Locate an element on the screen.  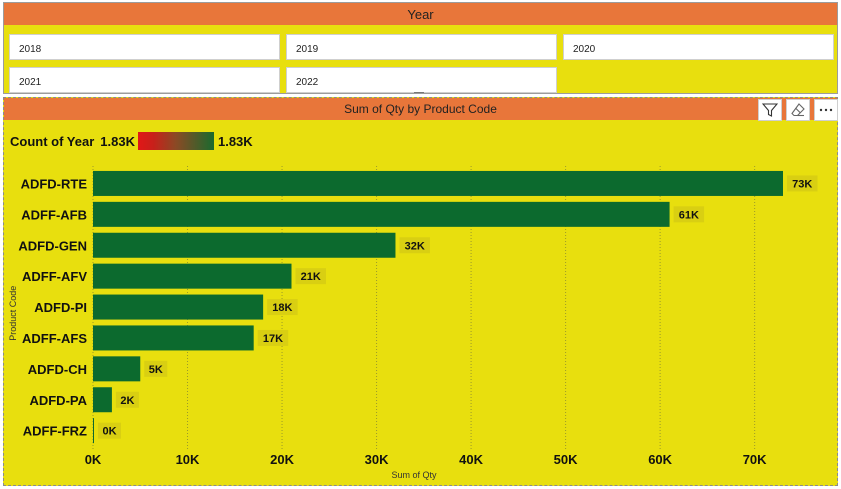
x-tick-label: 30K is located at coordinates (377, 459).